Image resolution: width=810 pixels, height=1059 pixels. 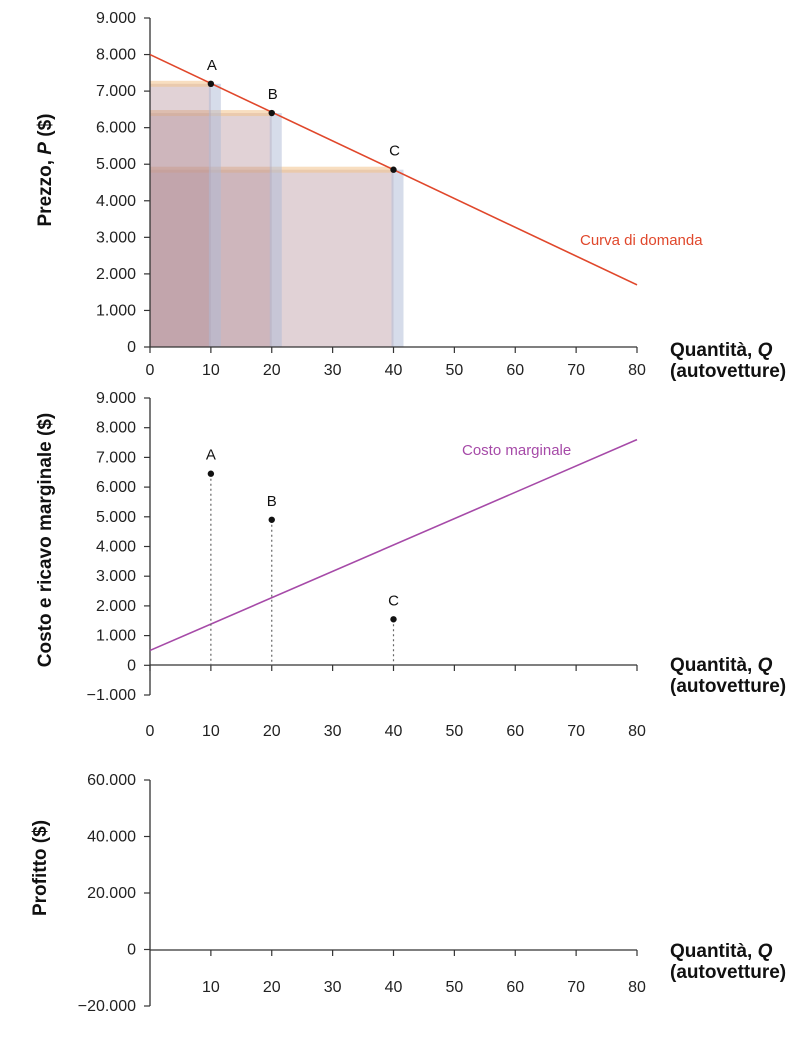 What do you see at coordinates (111, 780) in the screenshot?
I see `y-tick-label: 60.000` at bounding box center [111, 780].